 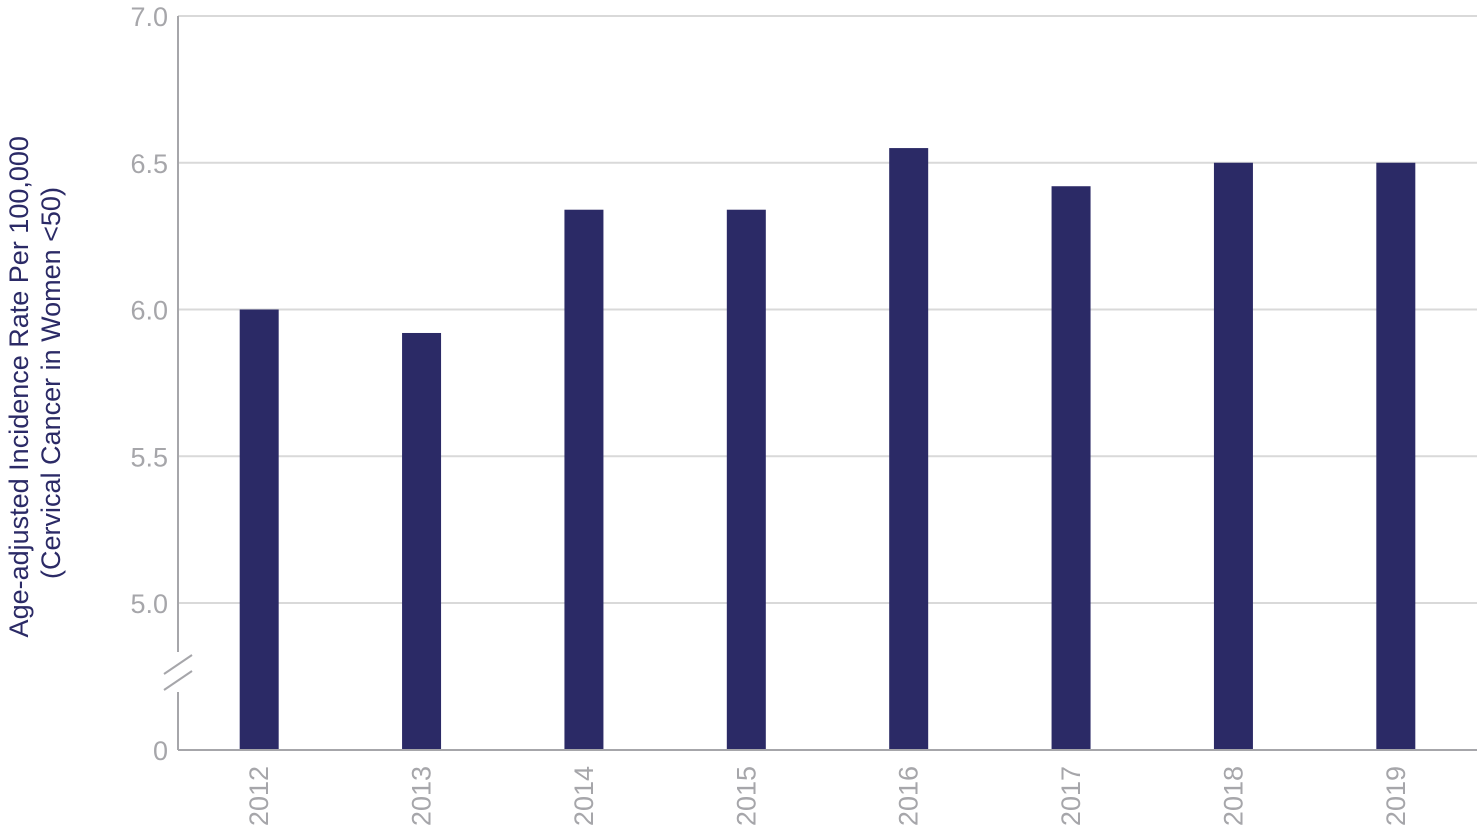 What do you see at coordinates (422, 541) in the screenshot?
I see `bar-2013` at bounding box center [422, 541].